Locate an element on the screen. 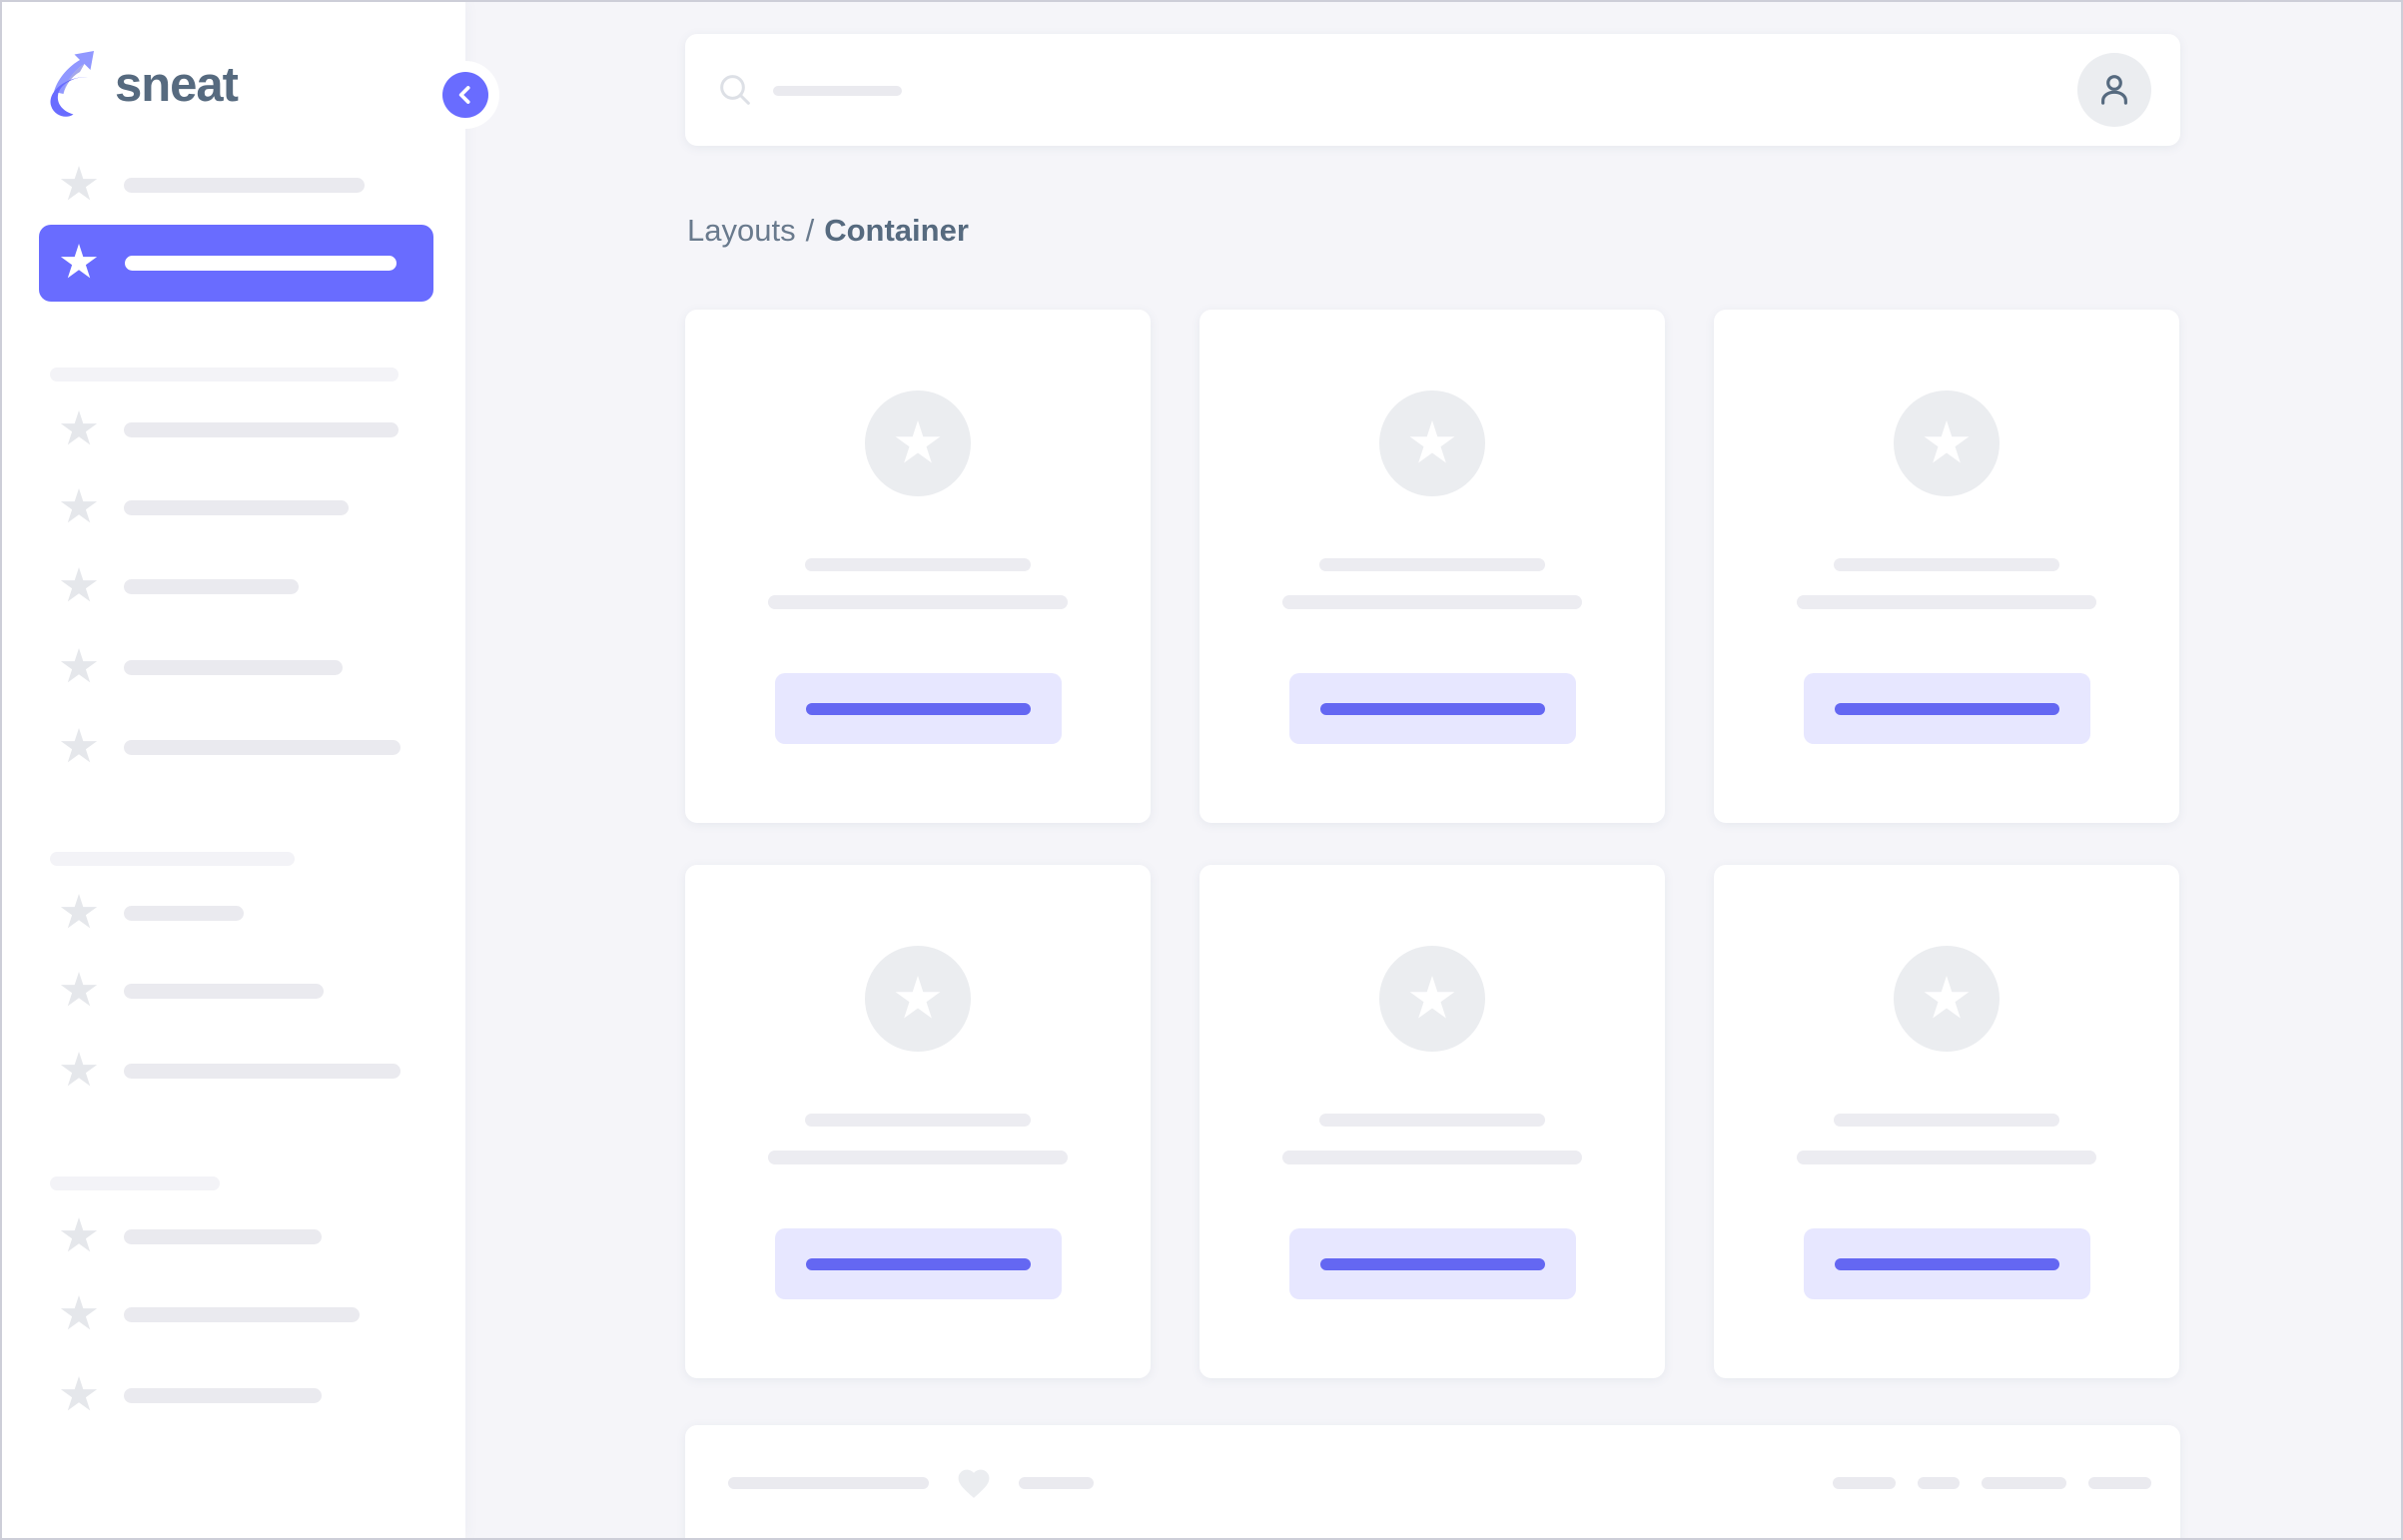 Image resolution: width=2403 pixels, height=1540 pixels. sneat-logo-icon is located at coordinates (72, 84).